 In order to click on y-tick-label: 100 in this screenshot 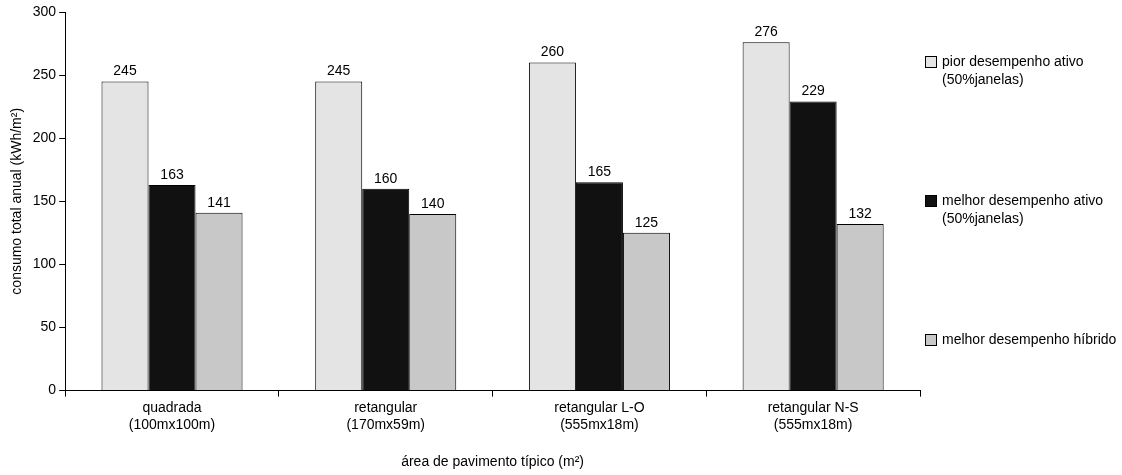, I will do `click(44, 263)`.